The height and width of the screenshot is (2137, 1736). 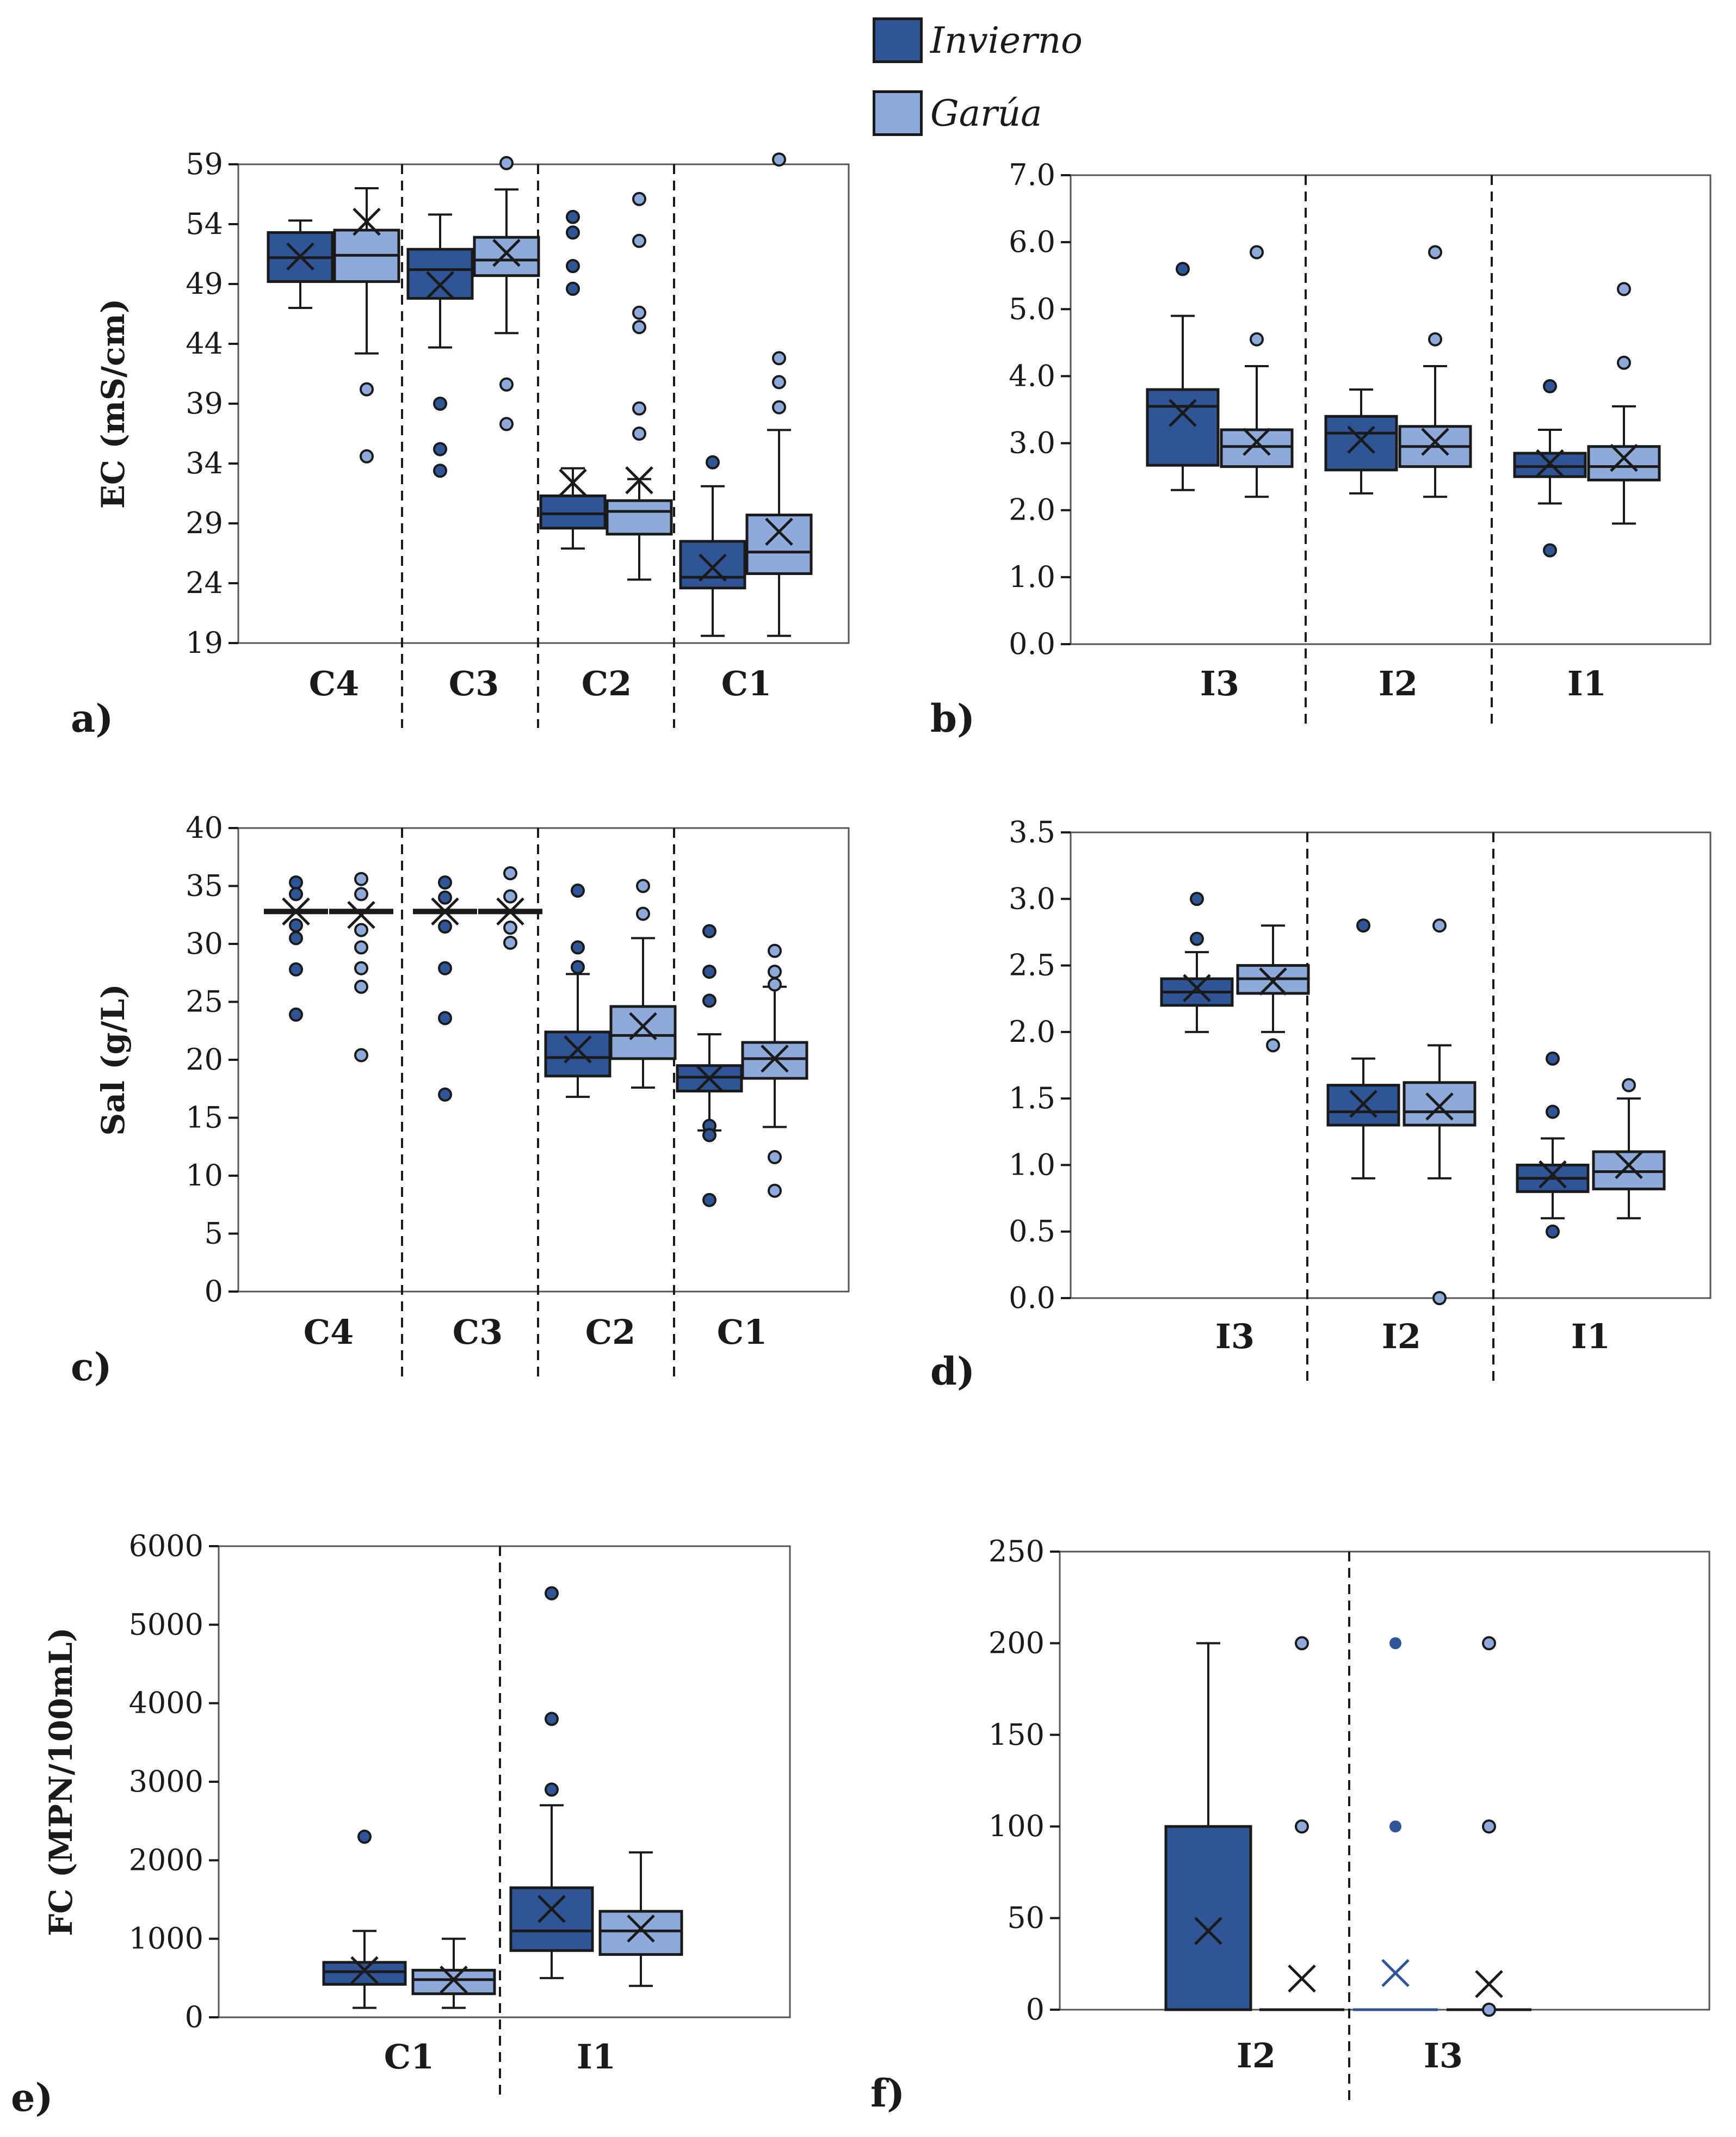 What do you see at coordinates (1026, 1918) in the screenshot?
I see `y-tick-label: 50` at bounding box center [1026, 1918].